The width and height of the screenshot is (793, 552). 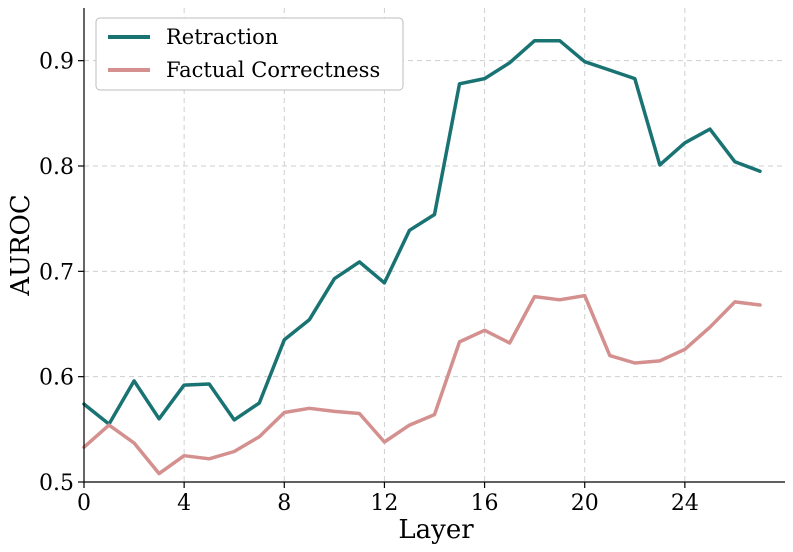 I want to click on legend: Retraction Factual Correctness, so click(x=249, y=54).